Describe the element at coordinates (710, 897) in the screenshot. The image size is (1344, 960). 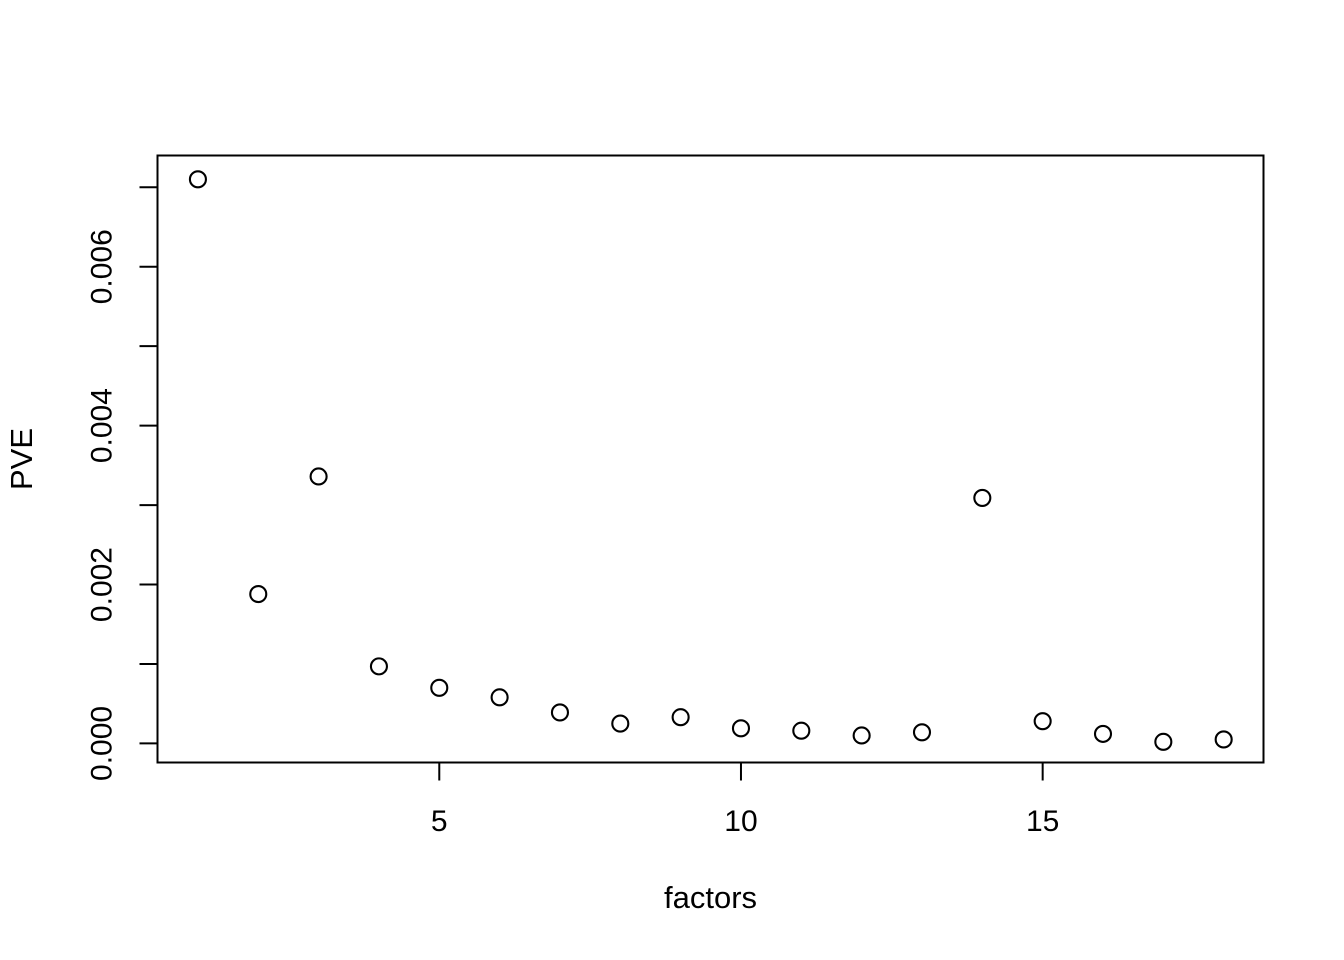
I see `x-axis-title: factors` at that location.